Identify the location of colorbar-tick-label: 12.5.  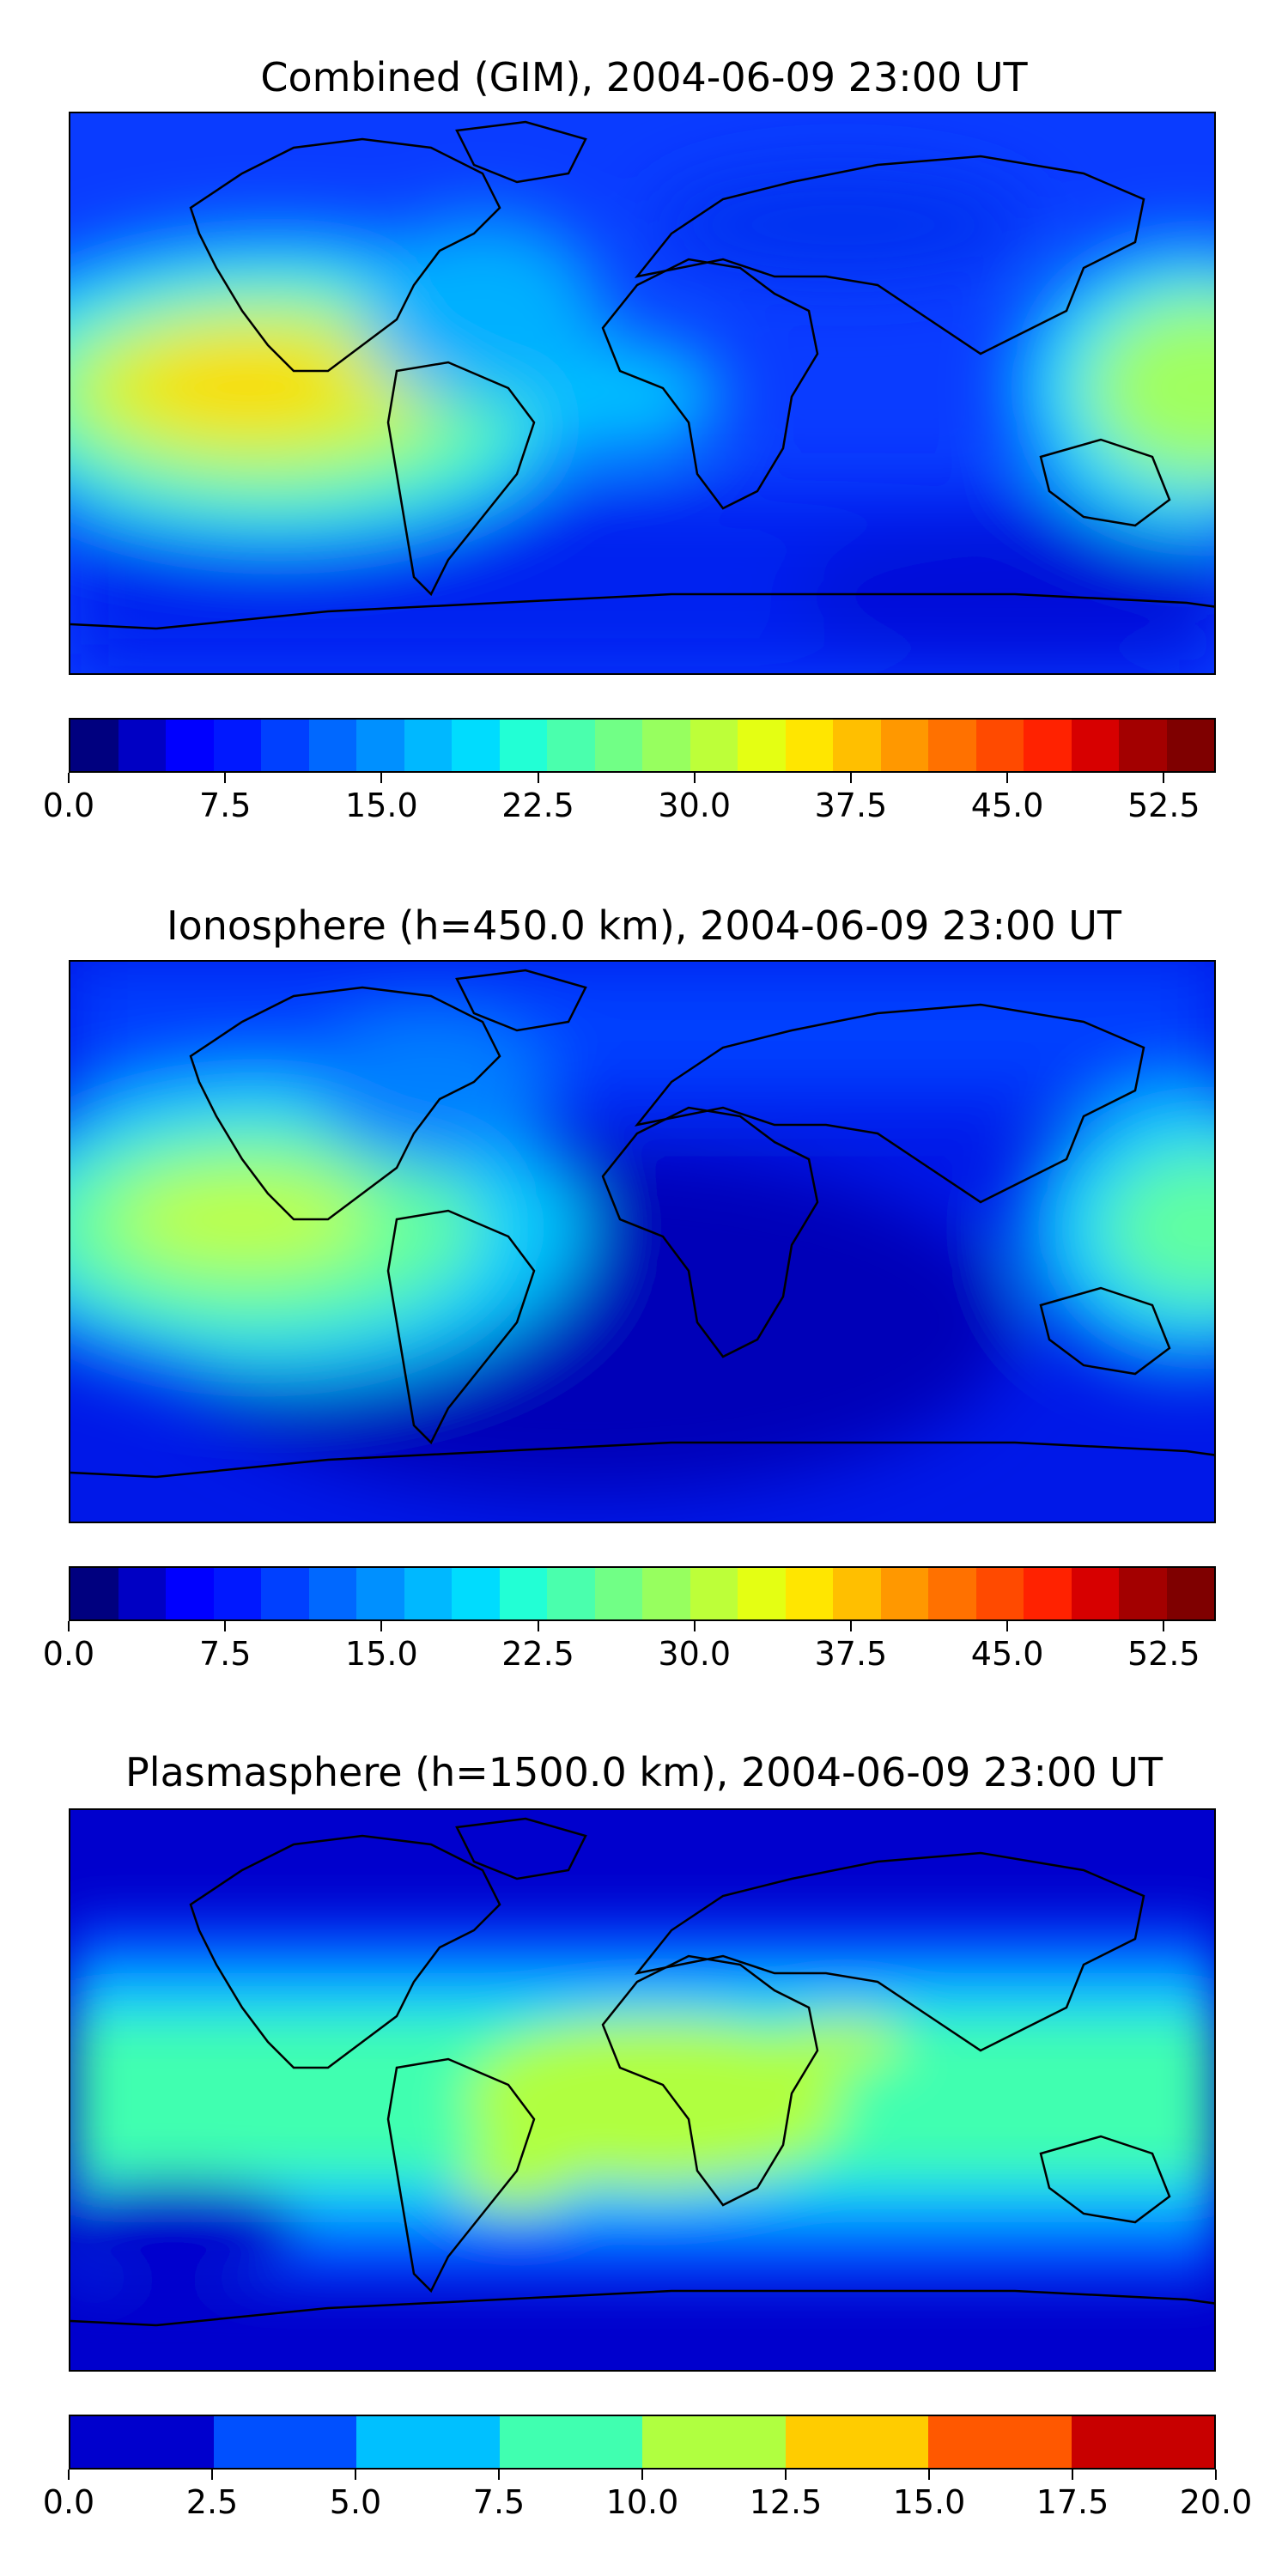
(786, 2502).